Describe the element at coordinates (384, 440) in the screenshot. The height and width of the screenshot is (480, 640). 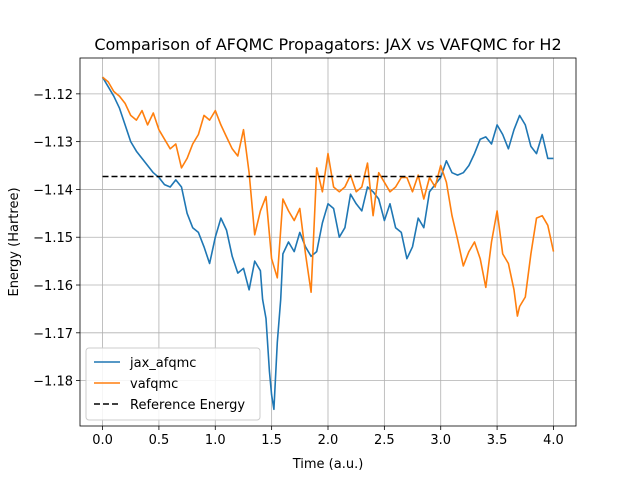
I see `x-tick-label: 2.5` at that location.